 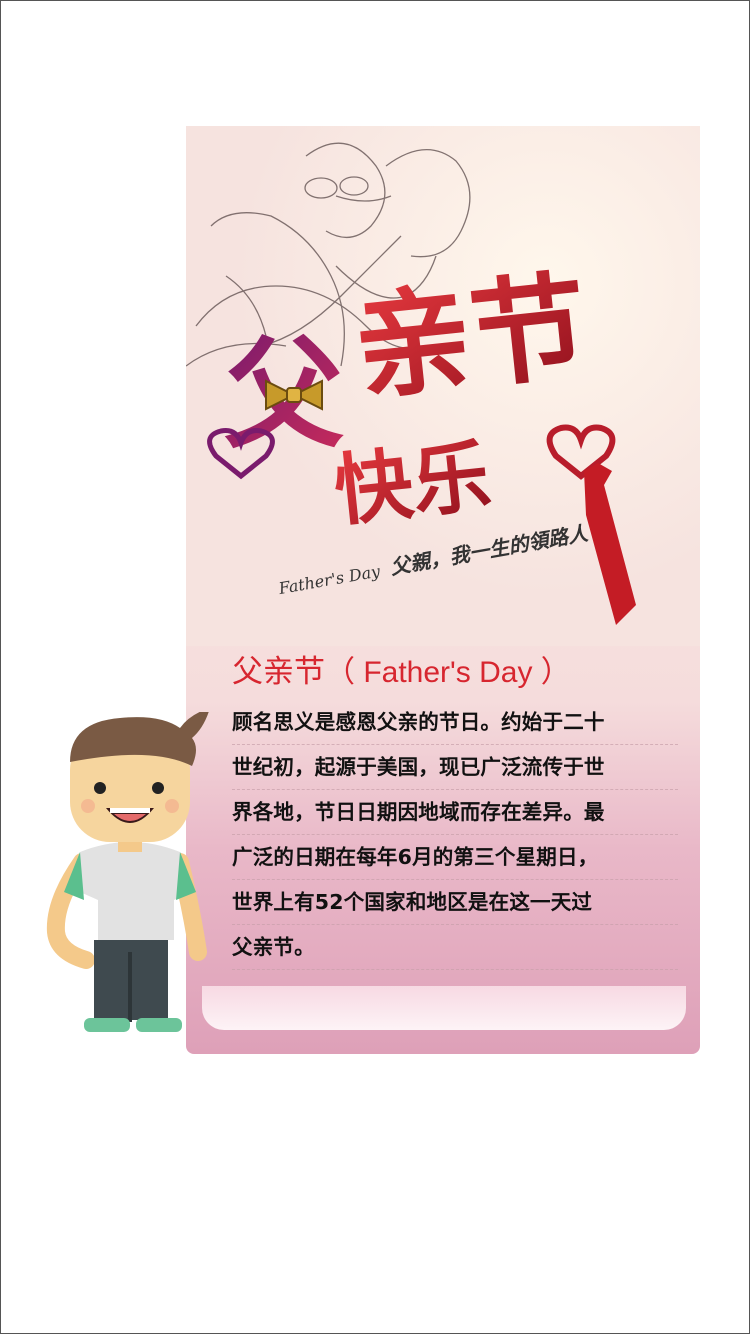 I want to click on svg-text: 快乐, so click(x=412, y=485).